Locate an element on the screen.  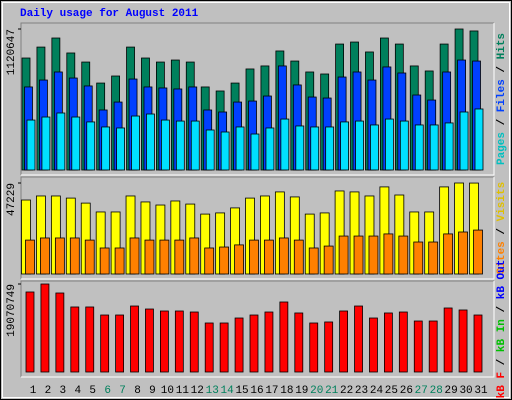
legend: Sites / Visits is located at coordinates (502, 228).